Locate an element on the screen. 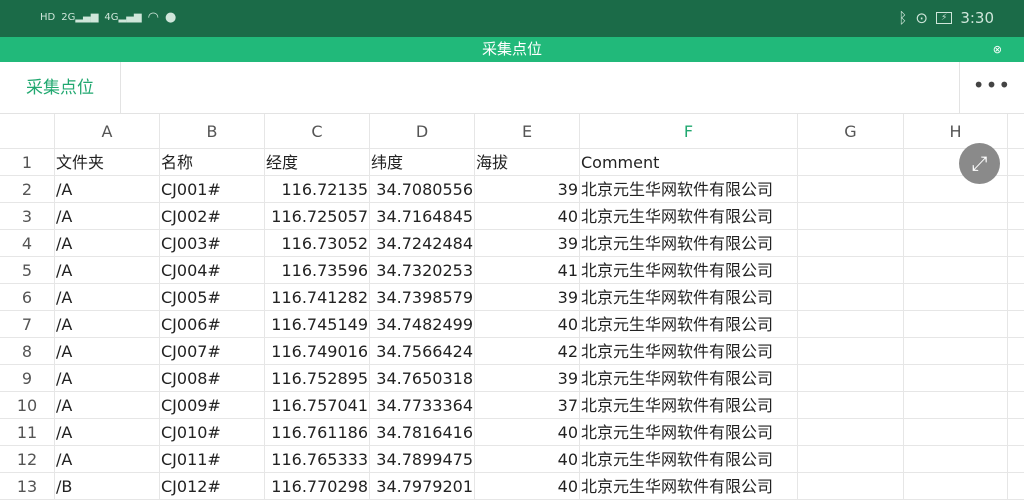 The image size is (1024, 500). column-header-a: A is located at coordinates (107, 131).